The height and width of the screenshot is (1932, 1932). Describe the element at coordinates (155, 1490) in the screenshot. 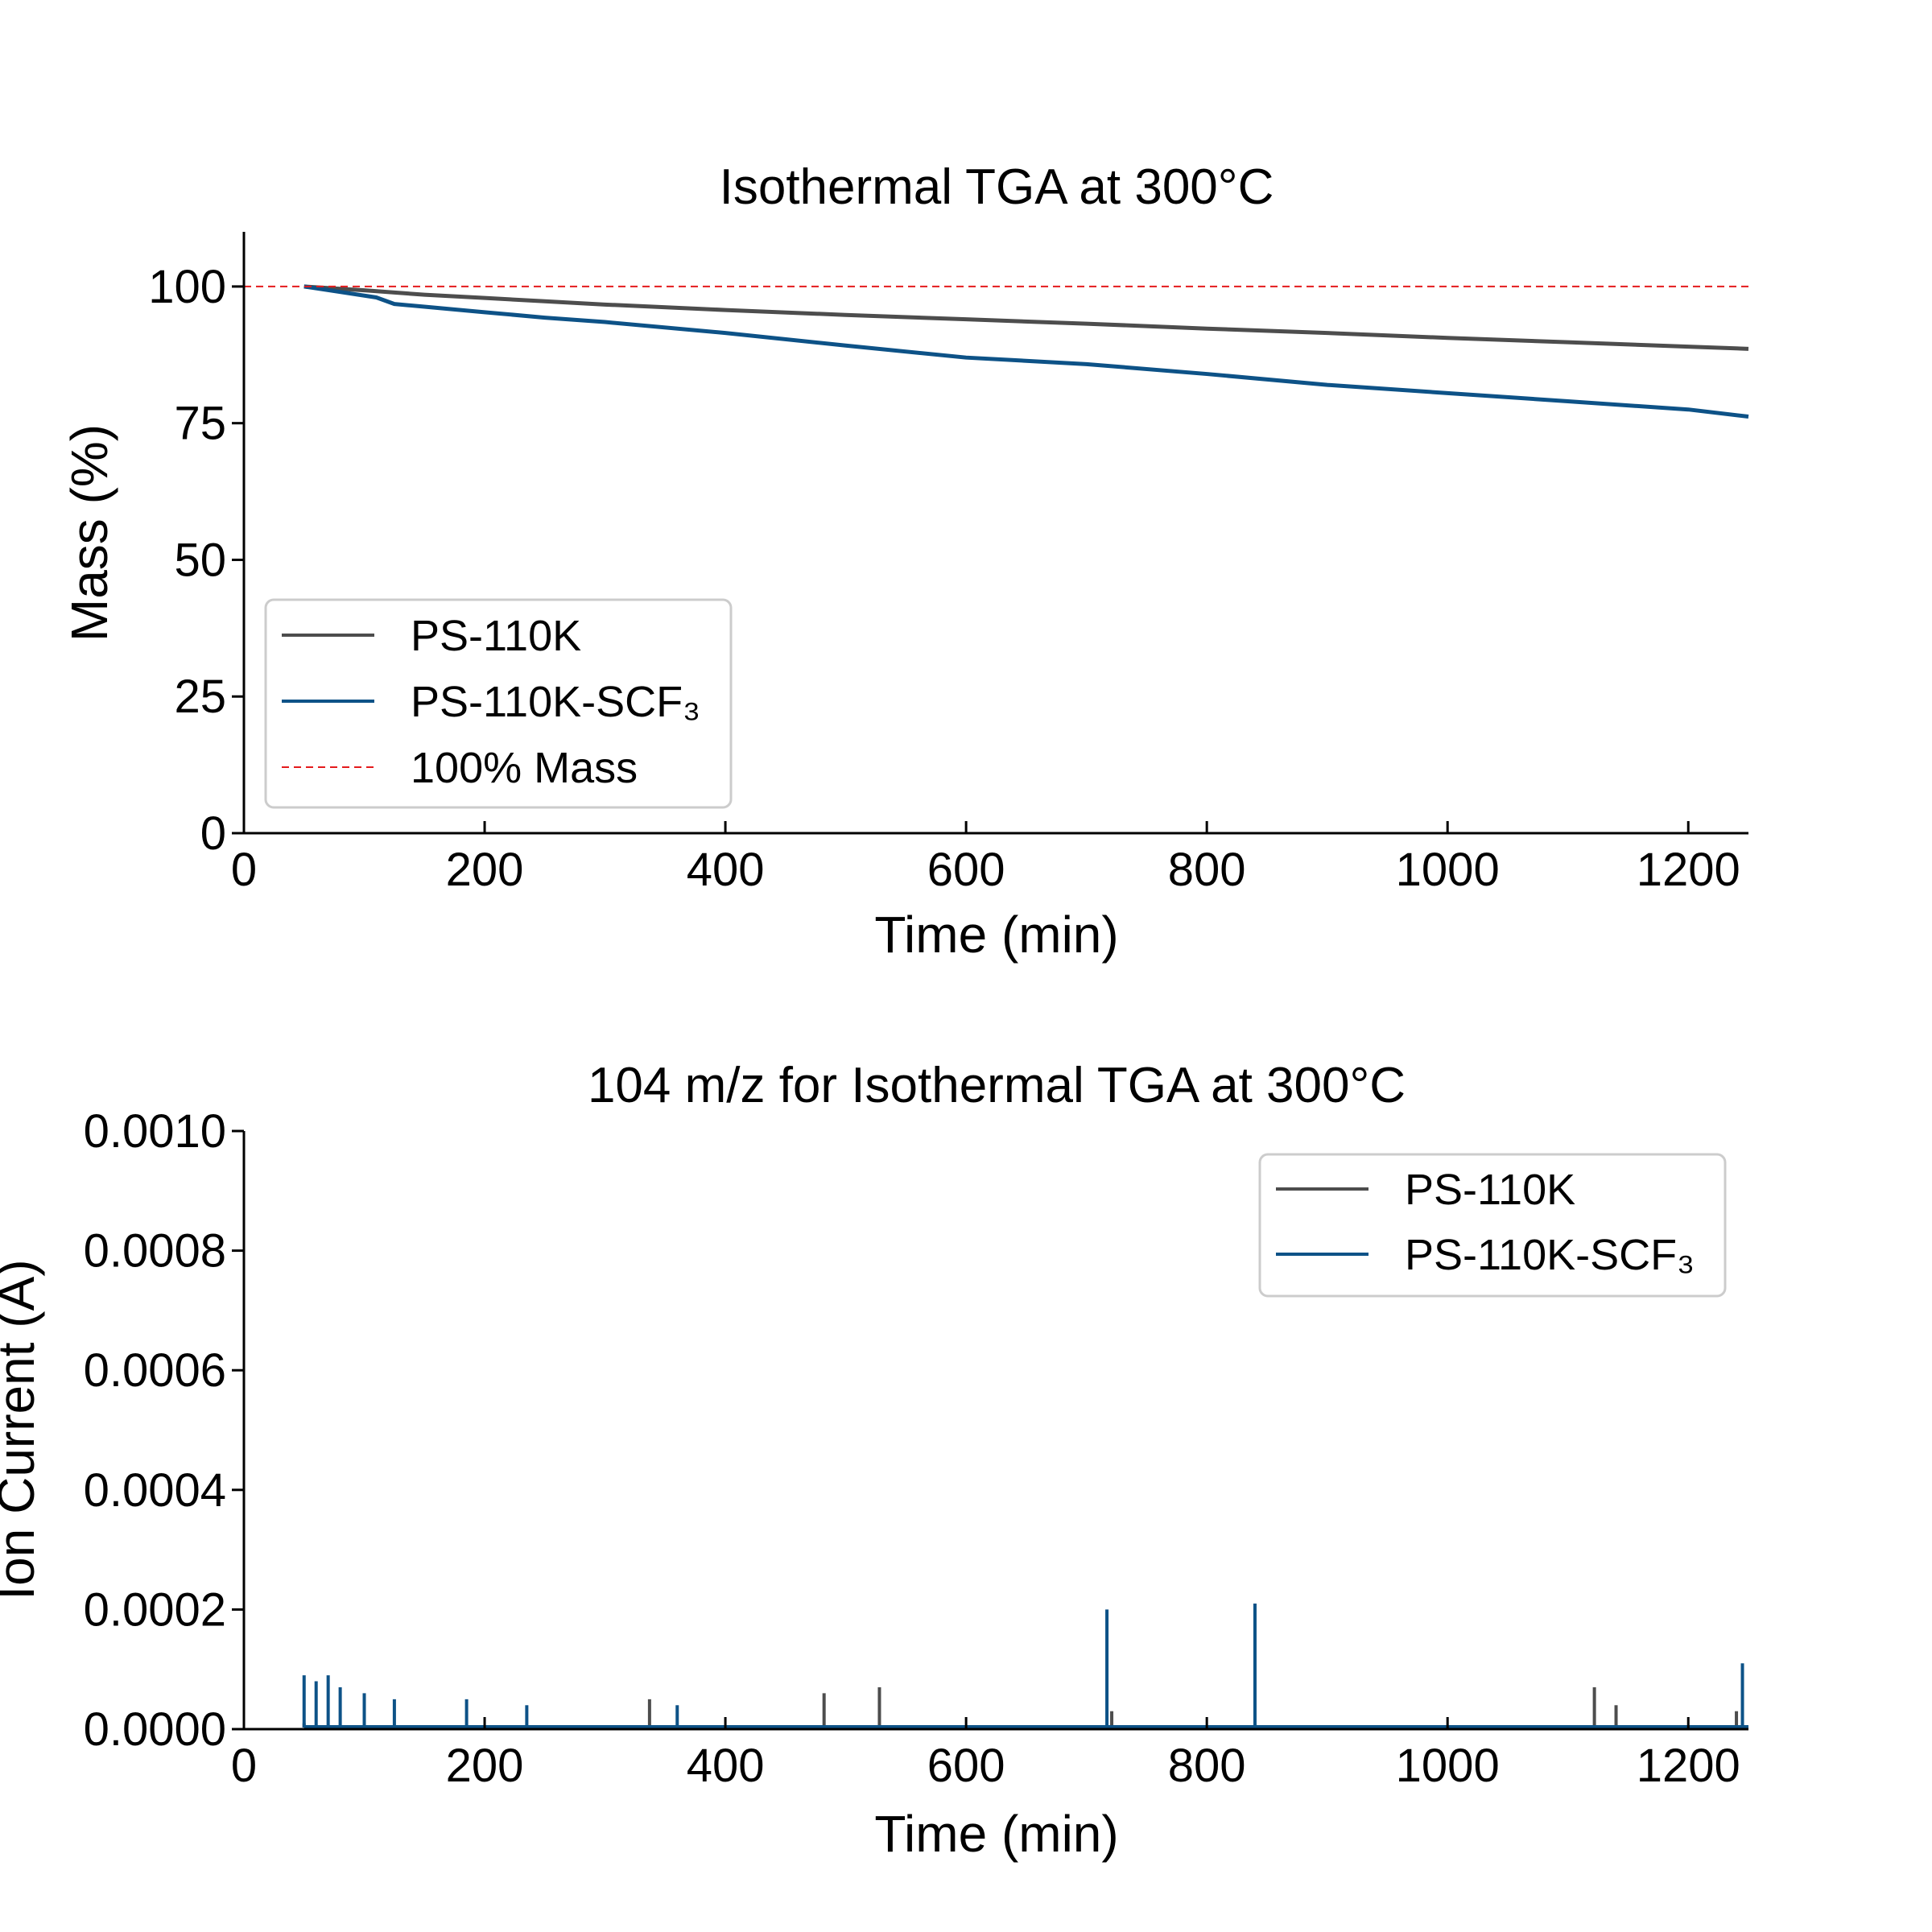

I see `y-tick-label: 0.0004` at that location.